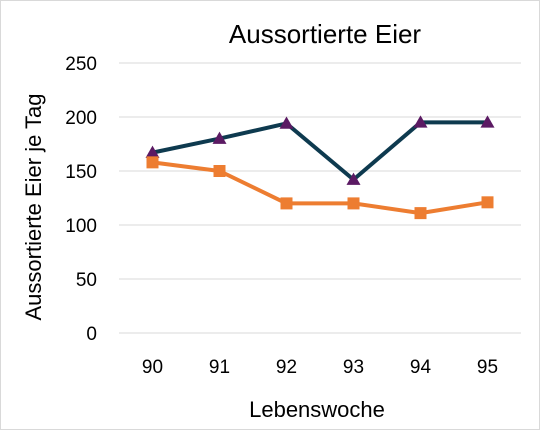 The height and width of the screenshot is (430, 540). What do you see at coordinates (325, 34) in the screenshot?
I see `chart-title: Aussortierte Eier` at bounding box center [325, 34].